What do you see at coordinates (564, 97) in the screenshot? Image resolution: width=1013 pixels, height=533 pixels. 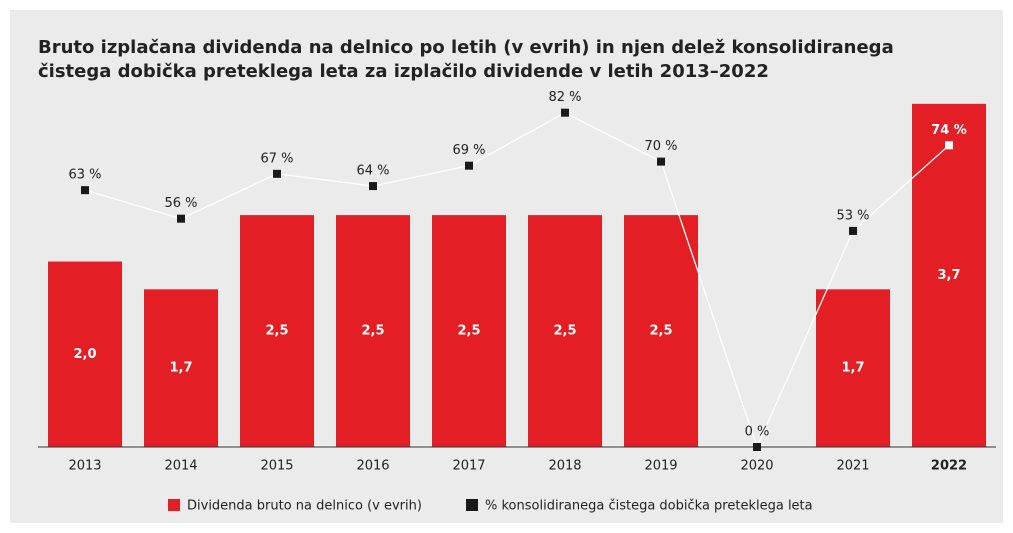 I see `line-label: 82 %` at bounding box center [564, 97].